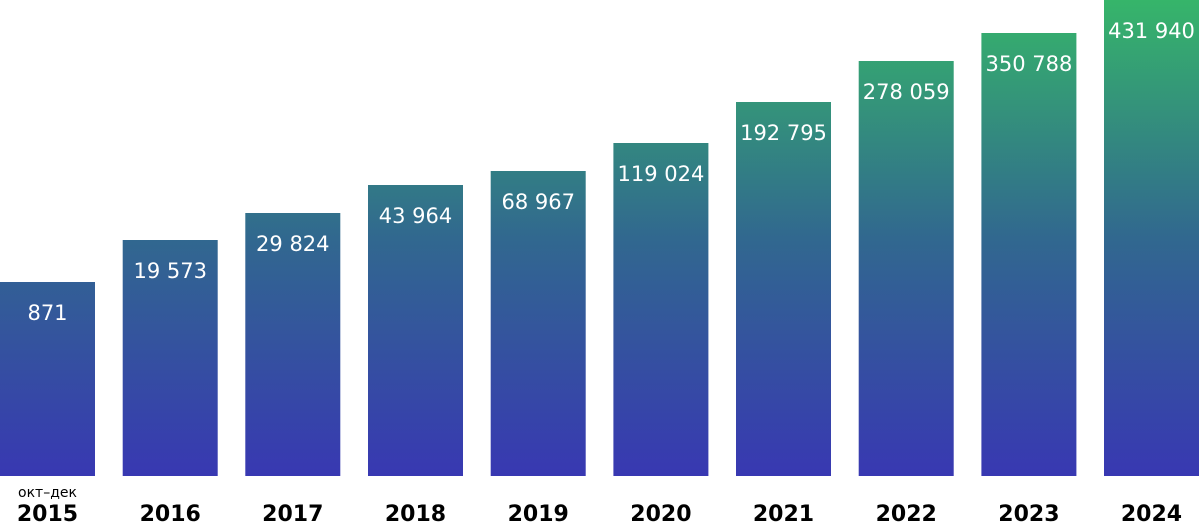 This screenshot has height=522, width=1200. Describe the element at coordinates (415, 216) in the screenshot. I see `value-label-2018: 43 964` at that location.